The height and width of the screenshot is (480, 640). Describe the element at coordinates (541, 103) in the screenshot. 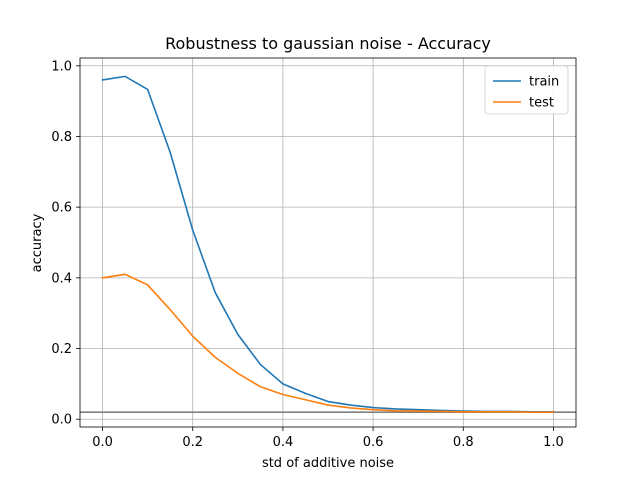

I see `legend-label-test: test` at that location.